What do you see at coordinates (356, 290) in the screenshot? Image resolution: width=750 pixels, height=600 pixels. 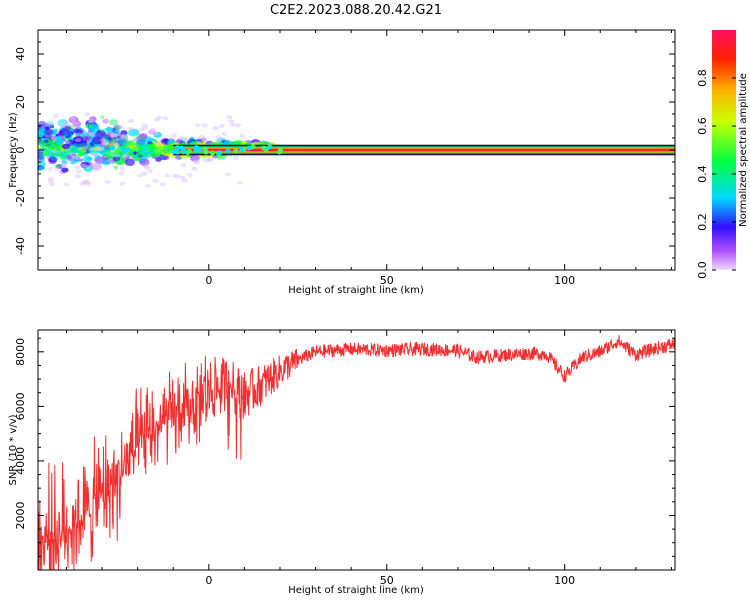 I see `spectrogram-xlabel: Height of straight line (km)` at bounding box center [356, 290].